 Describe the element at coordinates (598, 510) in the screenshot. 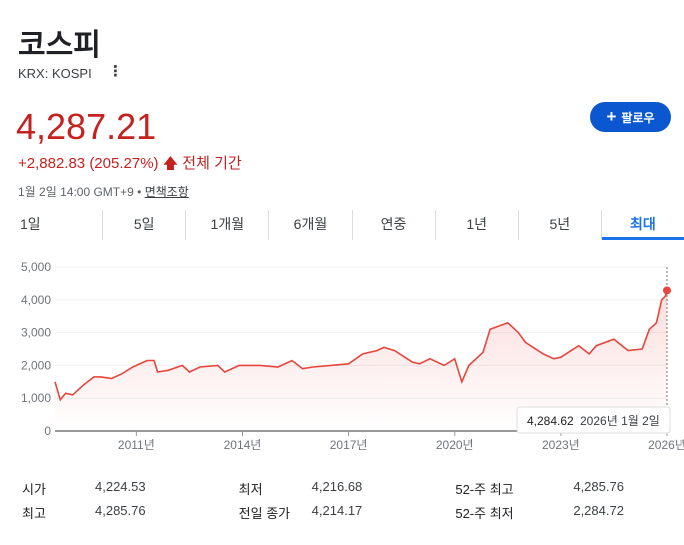

I see `stat-value: 2,284.72` at that location.